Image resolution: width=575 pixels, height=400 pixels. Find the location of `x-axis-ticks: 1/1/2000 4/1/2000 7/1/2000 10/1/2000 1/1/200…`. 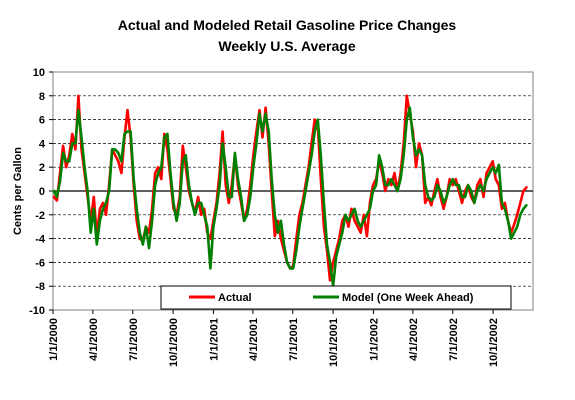

x-axis-ticks: 1/1/2000 4/1/2000 7/1/2000 10/1/2000 1/1/200… is located at coordinates (274, 338).